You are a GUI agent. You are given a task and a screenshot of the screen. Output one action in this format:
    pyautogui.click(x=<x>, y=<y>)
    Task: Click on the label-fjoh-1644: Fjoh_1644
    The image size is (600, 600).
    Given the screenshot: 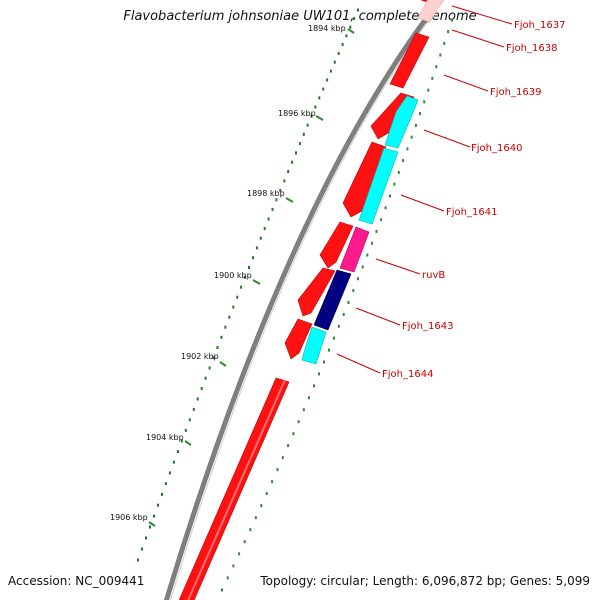 What is the action you would take?
    pyautogui.click(x=407, y=374)
    